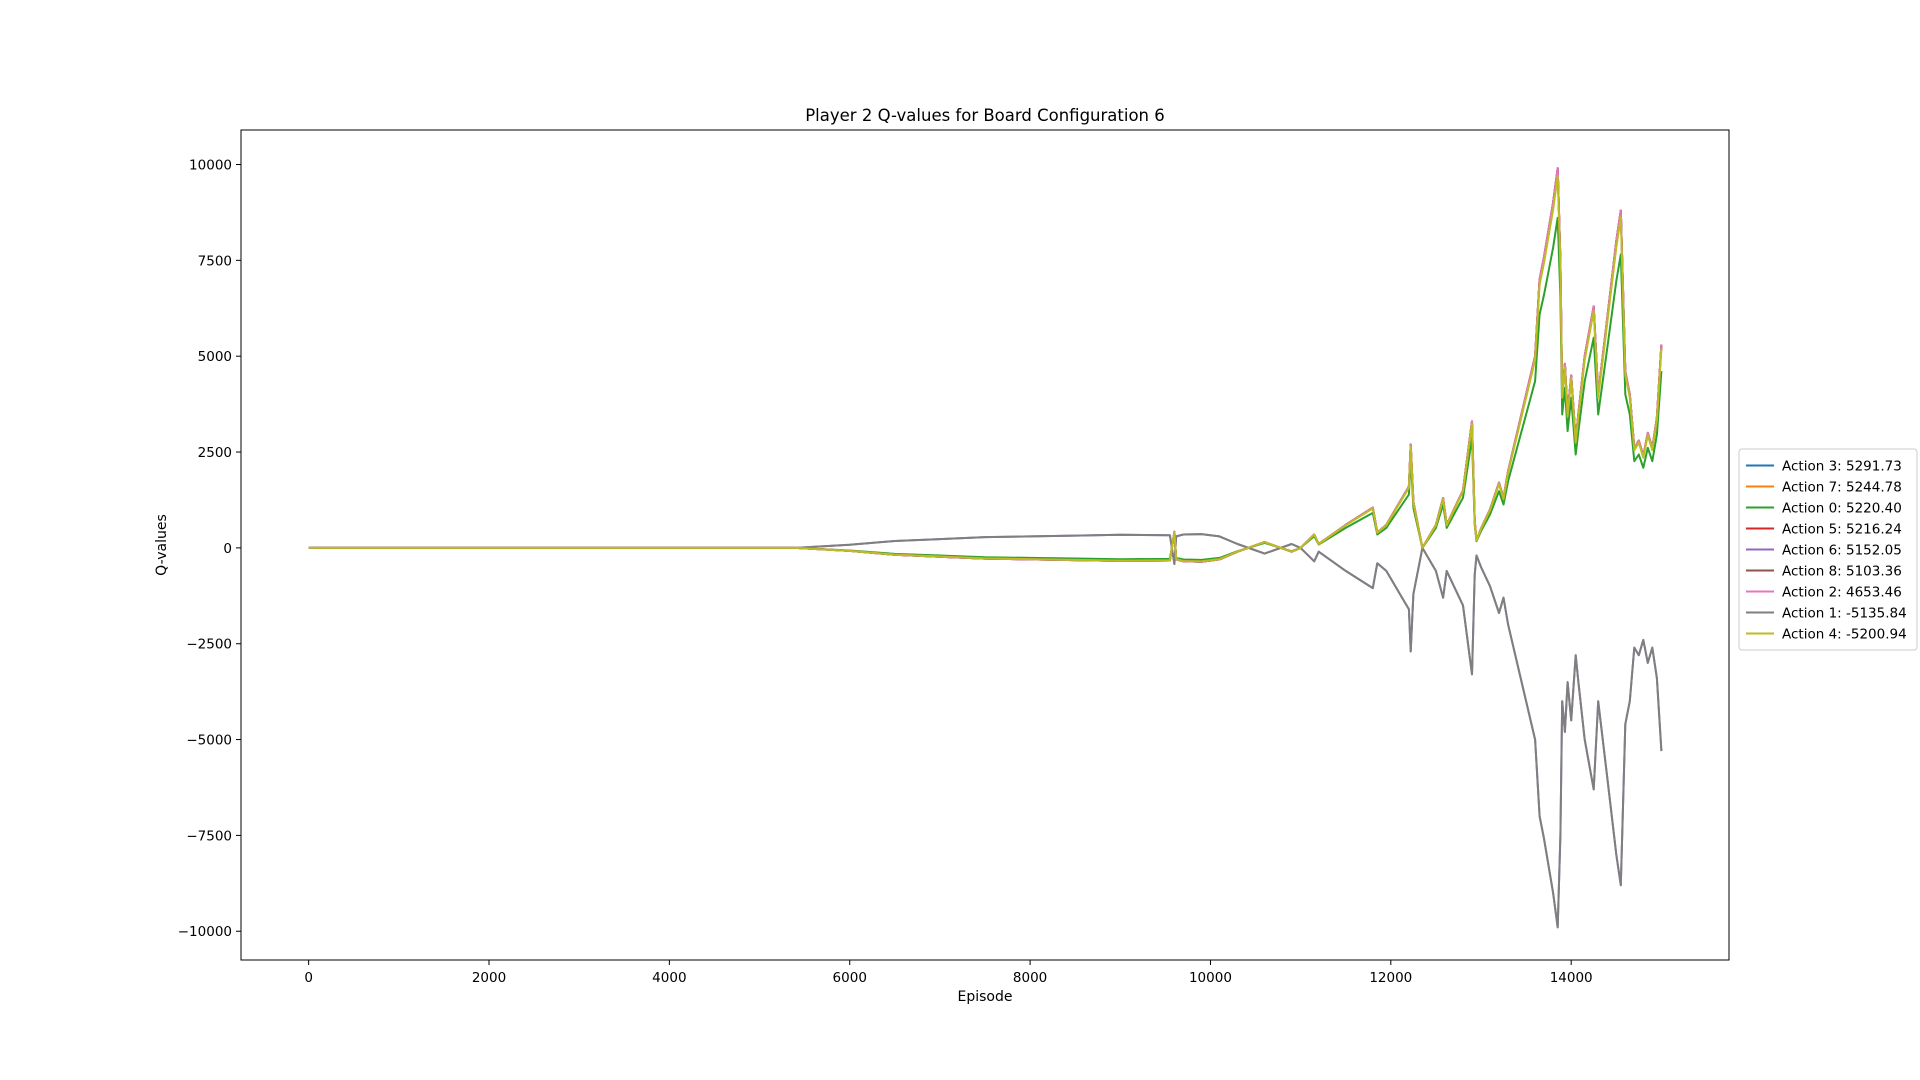 The height and width of the screenshot is (1080, 1920). Describe the element at coordinates (308, 978) in the screenshot. I see `x-tick-label: 0` at that location.